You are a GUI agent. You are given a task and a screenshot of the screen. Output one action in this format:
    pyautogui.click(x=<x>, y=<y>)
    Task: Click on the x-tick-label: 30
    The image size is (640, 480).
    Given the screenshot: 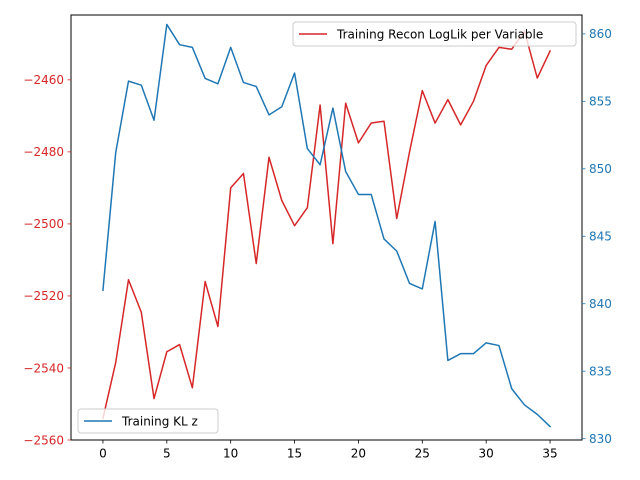 What is the action you would take?
    pyautogui.click(x=486, y=454)
    